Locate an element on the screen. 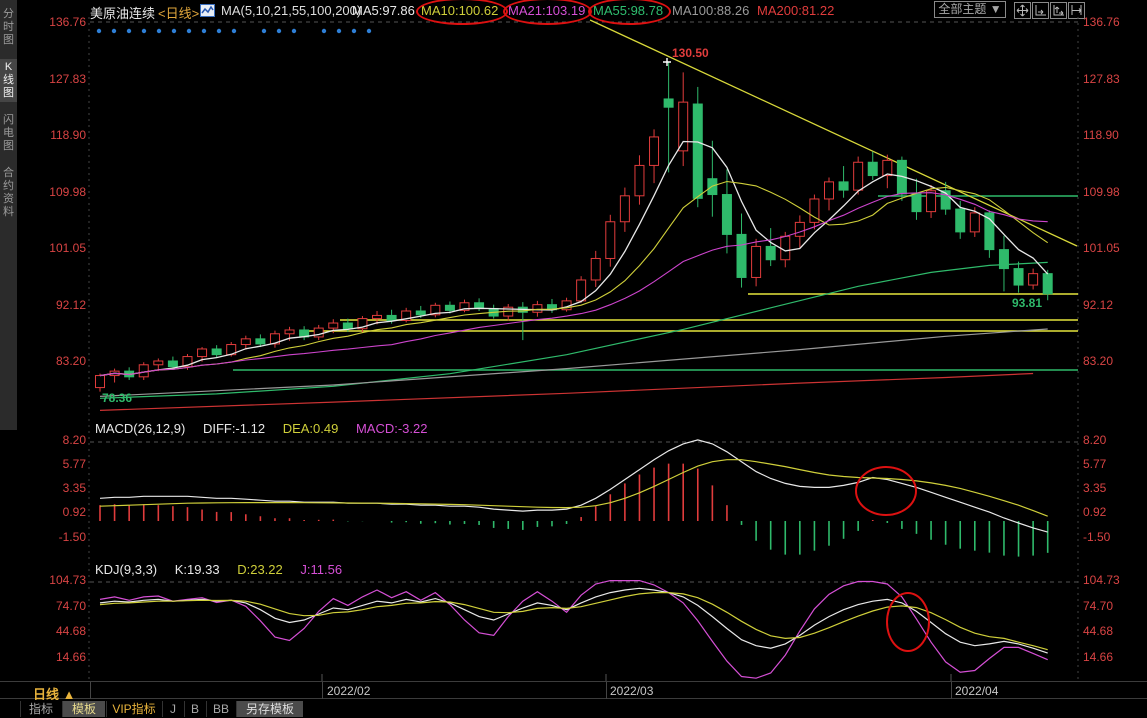 The width and height of the screenshot is (1147, 718). ma-value-3: MA55:98.78 is located at coordinates (628, 10).